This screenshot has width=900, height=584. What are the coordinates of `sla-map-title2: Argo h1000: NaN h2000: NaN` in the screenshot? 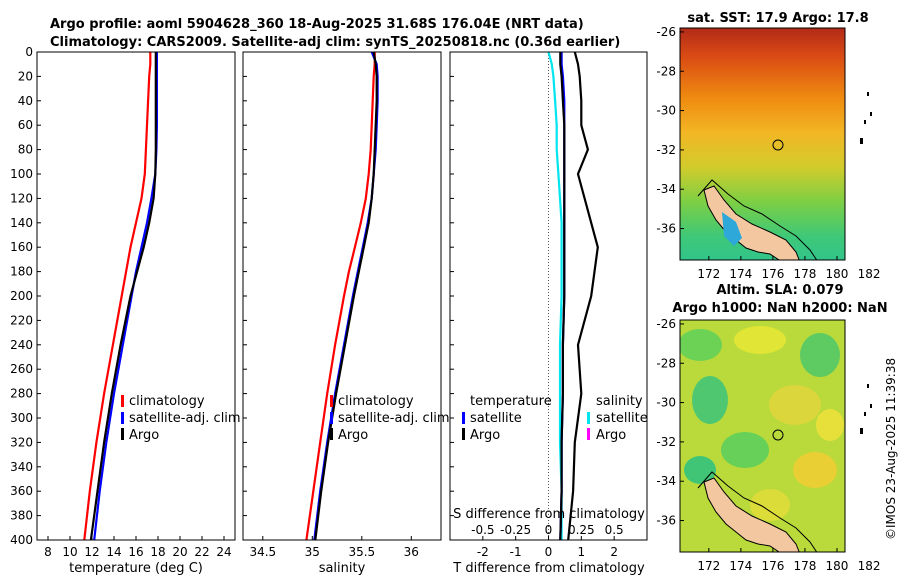 It's located at (779, 308).